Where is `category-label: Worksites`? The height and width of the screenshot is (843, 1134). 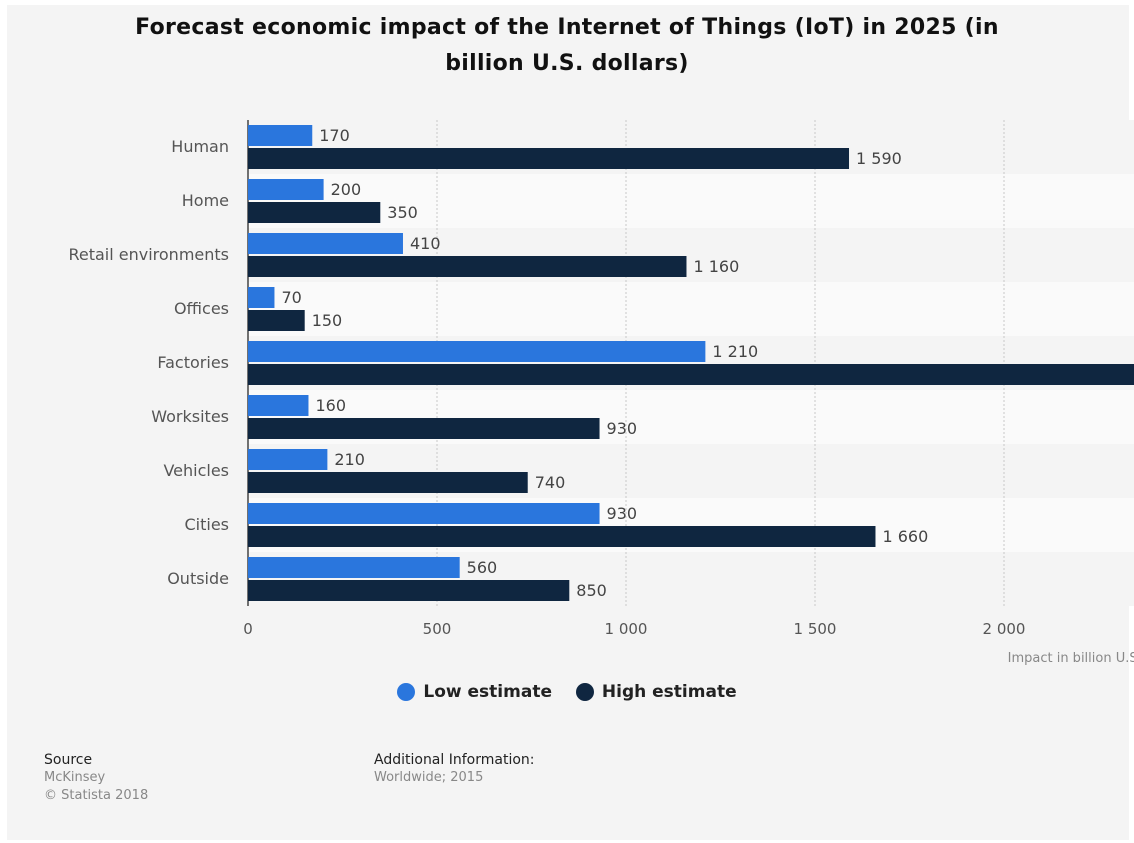
category-label: Worksites is located at coordinates (190, 416).